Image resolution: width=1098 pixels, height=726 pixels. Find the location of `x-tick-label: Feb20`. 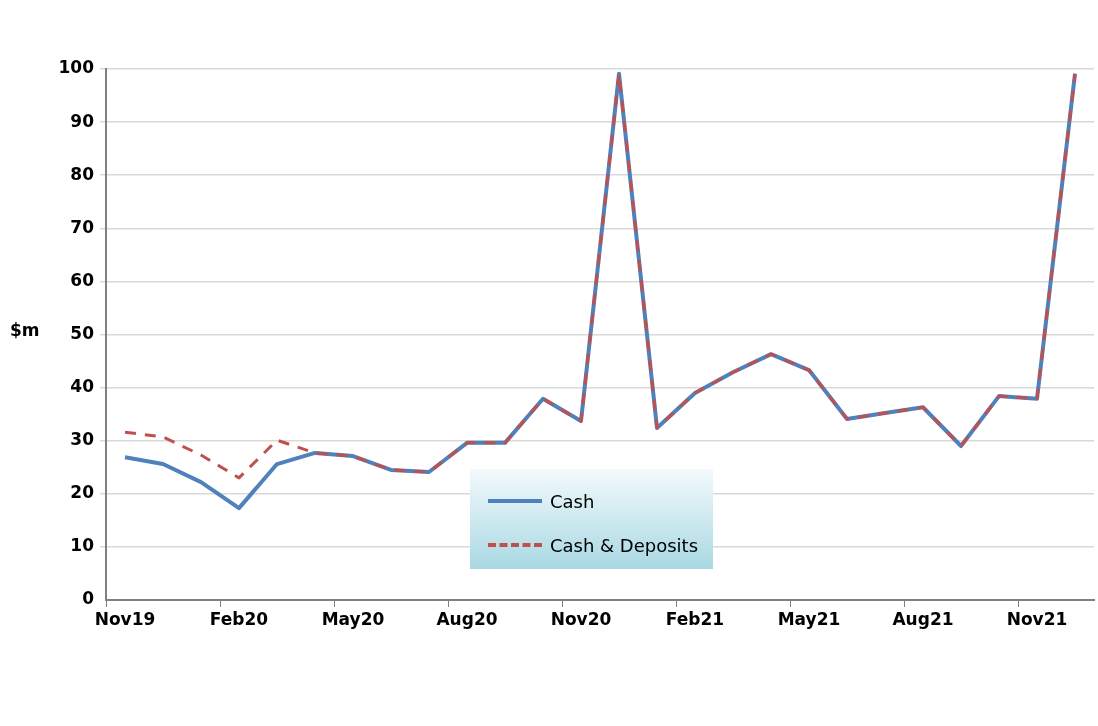

x-tick-label: Feb20 is located at coordinates (239, 618).